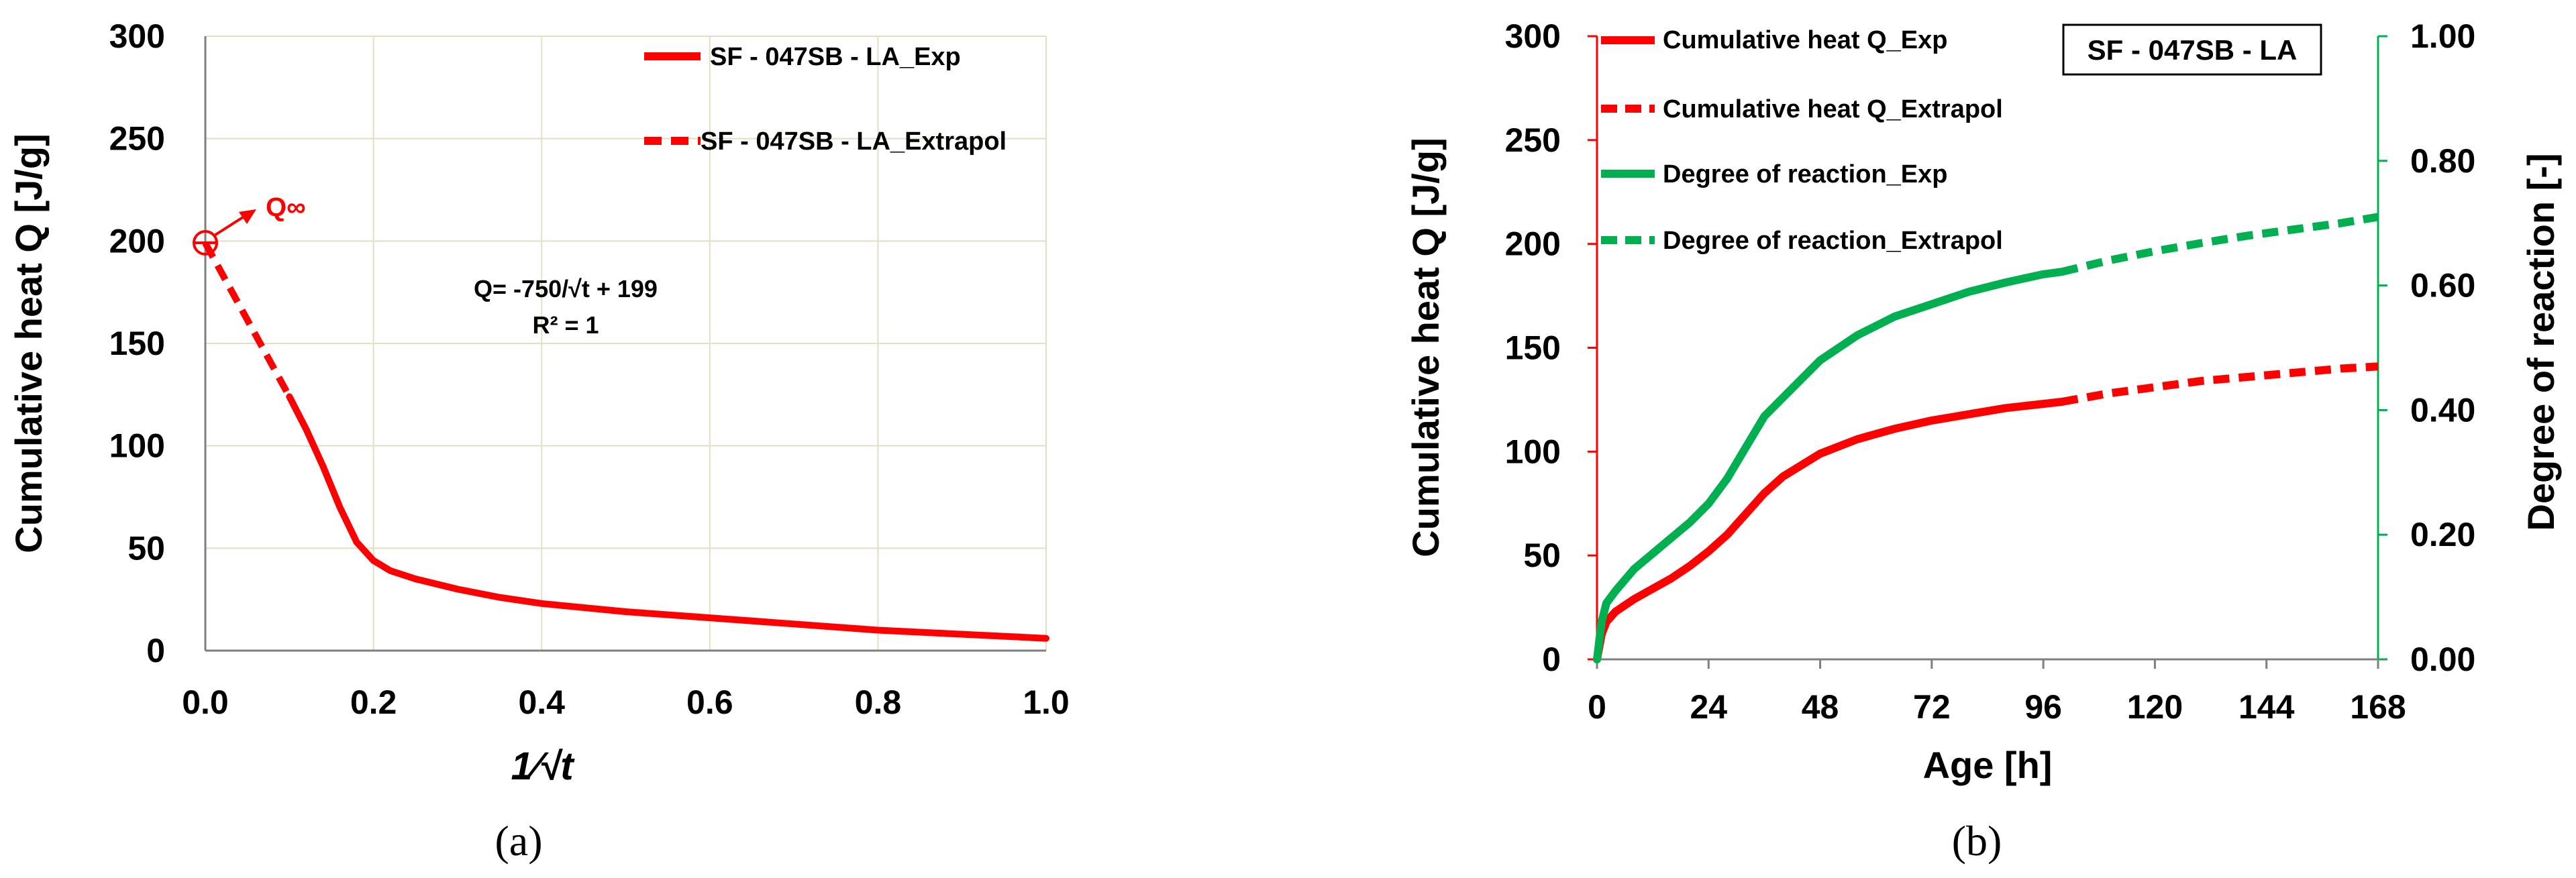  What do you see at coordinates (247, 319) in the screenshot?
I see `a-series-extrapol-line` at bounding box center [247, 319].